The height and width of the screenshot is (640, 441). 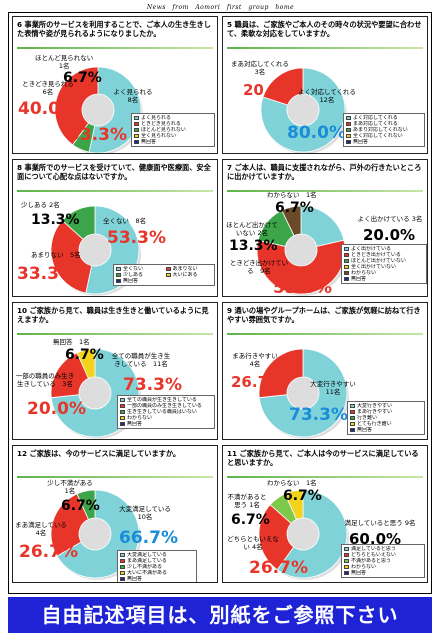 I want to click on newsletter-header: News from Aomori first group home, so click(x=220, y=7).